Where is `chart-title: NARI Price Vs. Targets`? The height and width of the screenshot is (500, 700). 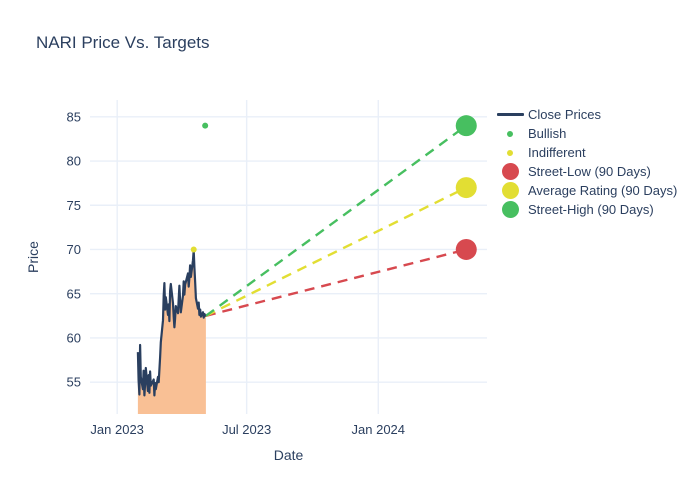 chart-title: NARI Price Vs. Targets is located at coordinates (123, 42).